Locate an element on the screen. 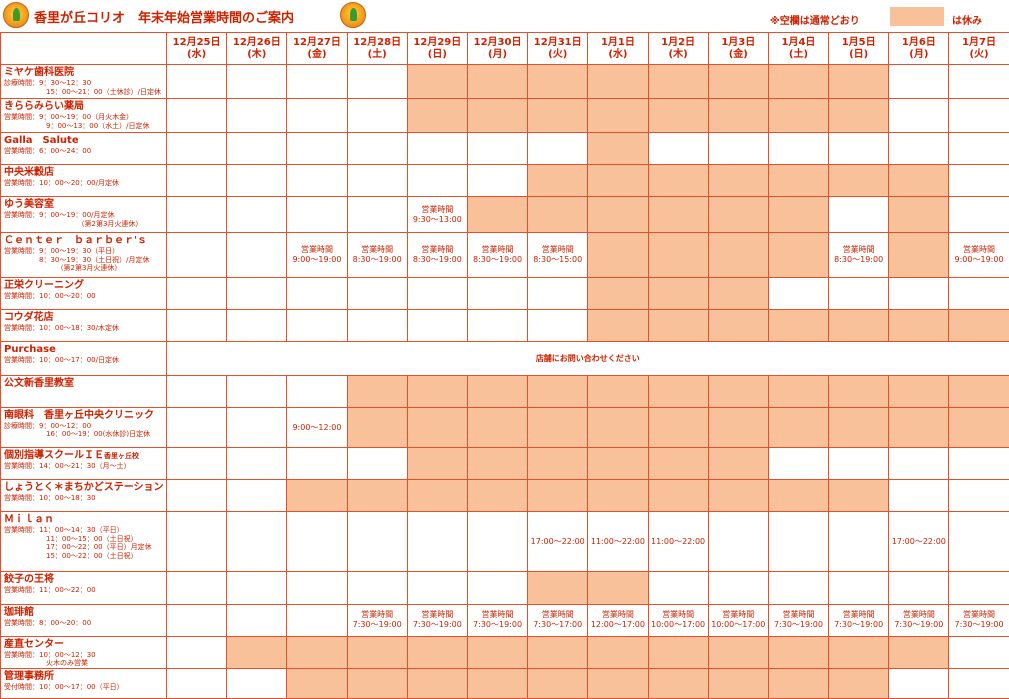 Image resolution: width=1009 pixels, height=699 pixels. date-label: 12月31日 is located at coordinates (557, 42).